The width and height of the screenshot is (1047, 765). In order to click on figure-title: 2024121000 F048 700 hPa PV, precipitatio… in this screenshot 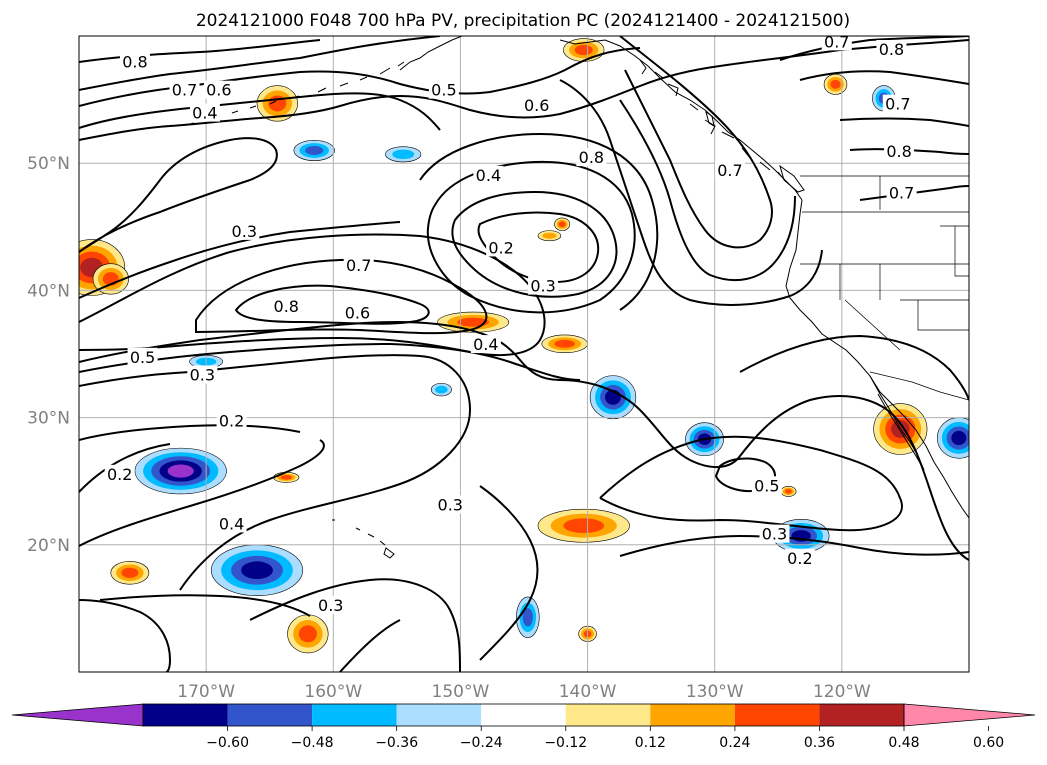, I will do `click(523, 21)`.